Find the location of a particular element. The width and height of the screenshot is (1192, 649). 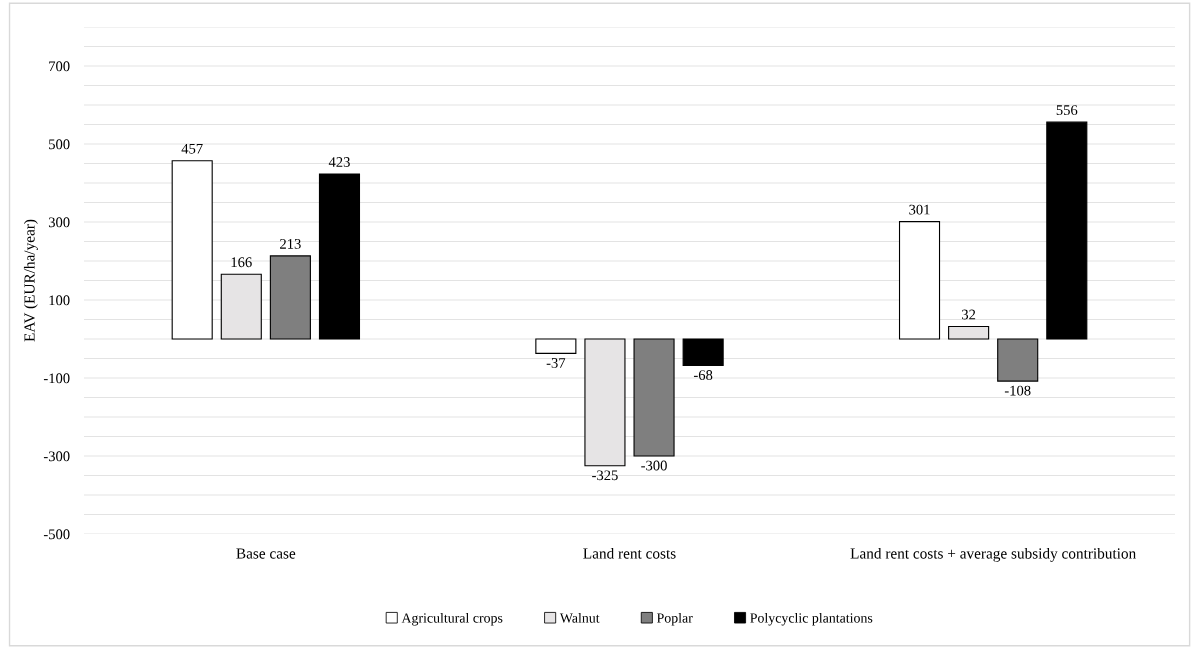

x-tick-label: Land rent costs + average subsidy contribution is located at coordinates (993, 554).